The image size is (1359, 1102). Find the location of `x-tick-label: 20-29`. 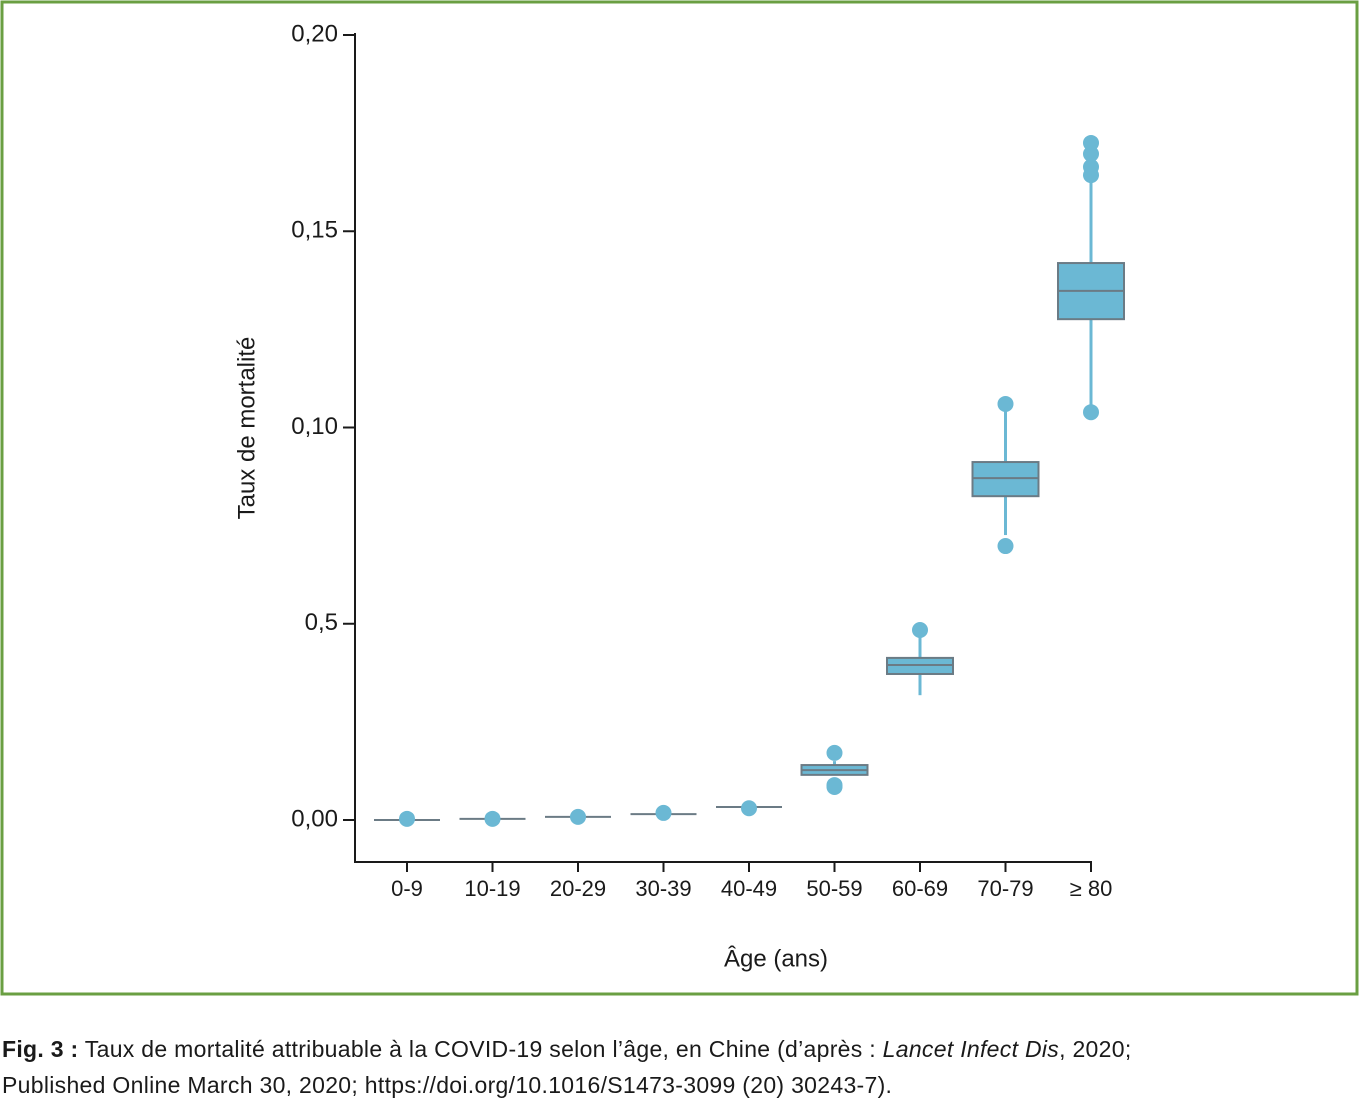

x-tick-label: 20-29 is located at coordinates (578, 888).